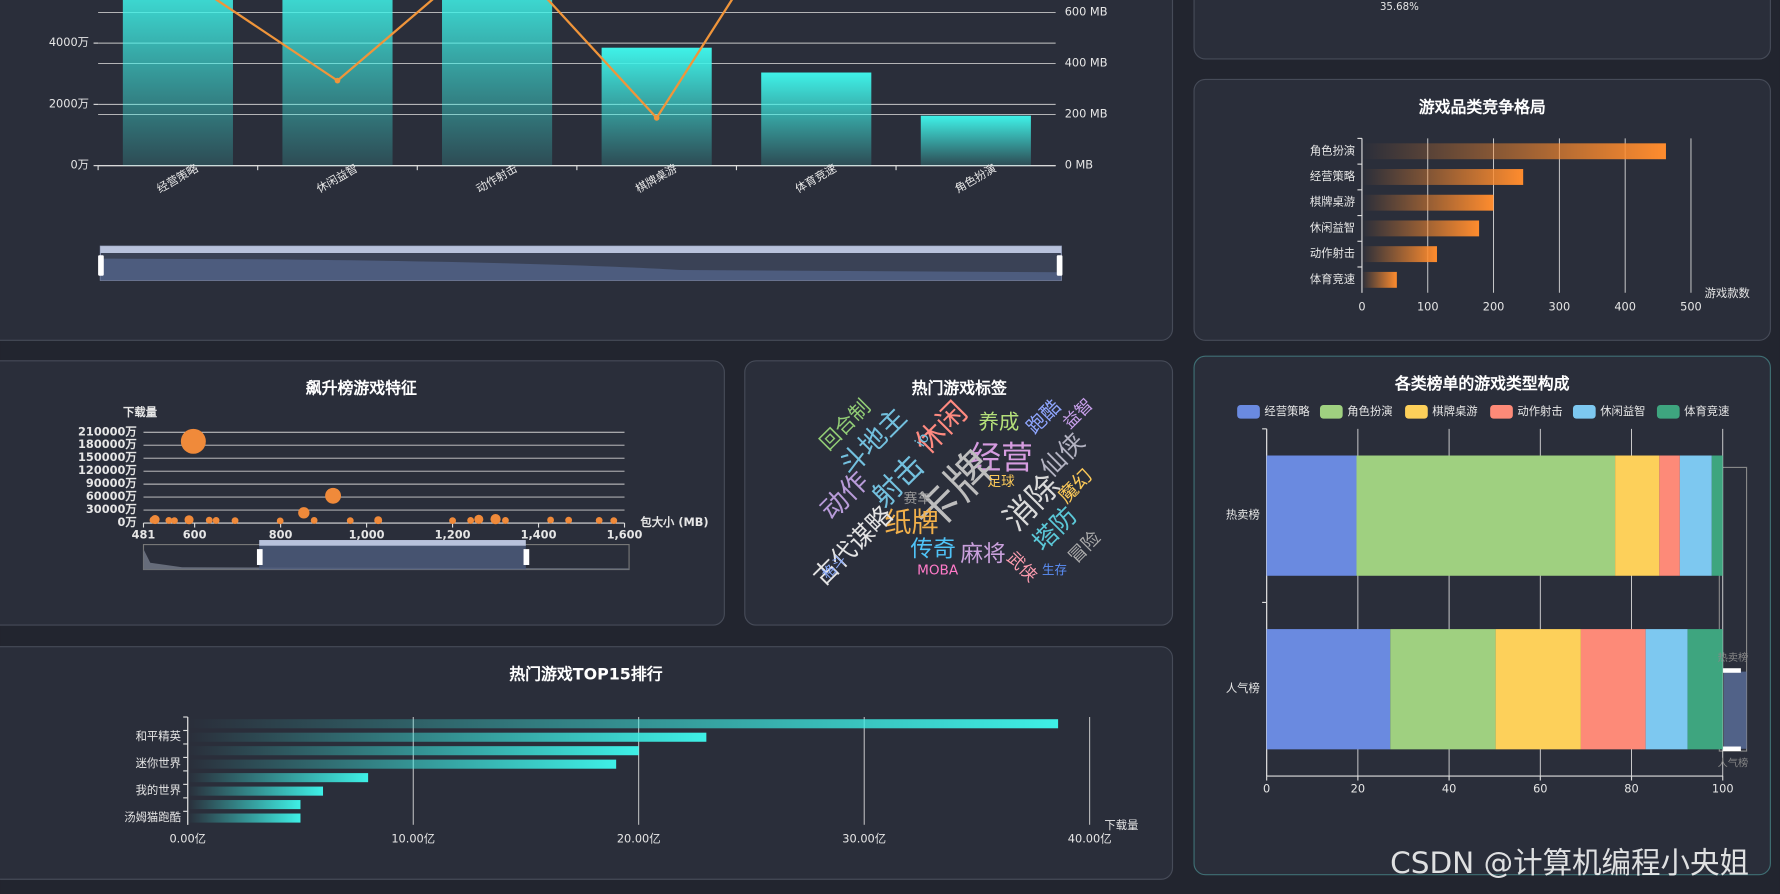 The image size is (1780, 894). Describe the element at coordinates (982, 554) in the screenshot. I see `word: 麻将` at that location.